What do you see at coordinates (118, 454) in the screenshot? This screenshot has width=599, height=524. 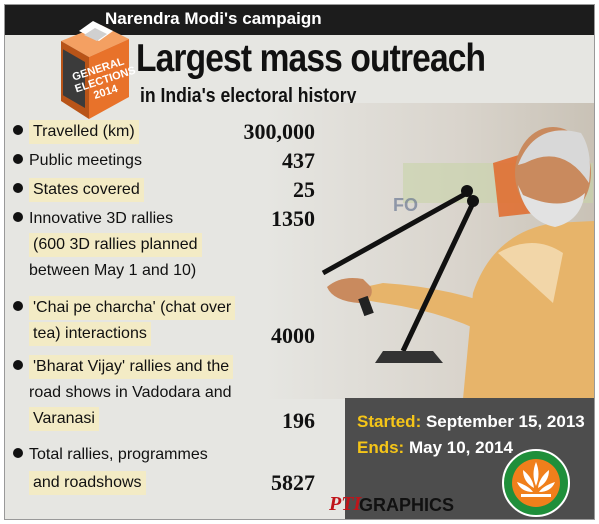 I see `stat-label: Total rallies, programmes` at bounding box center [118, 454].